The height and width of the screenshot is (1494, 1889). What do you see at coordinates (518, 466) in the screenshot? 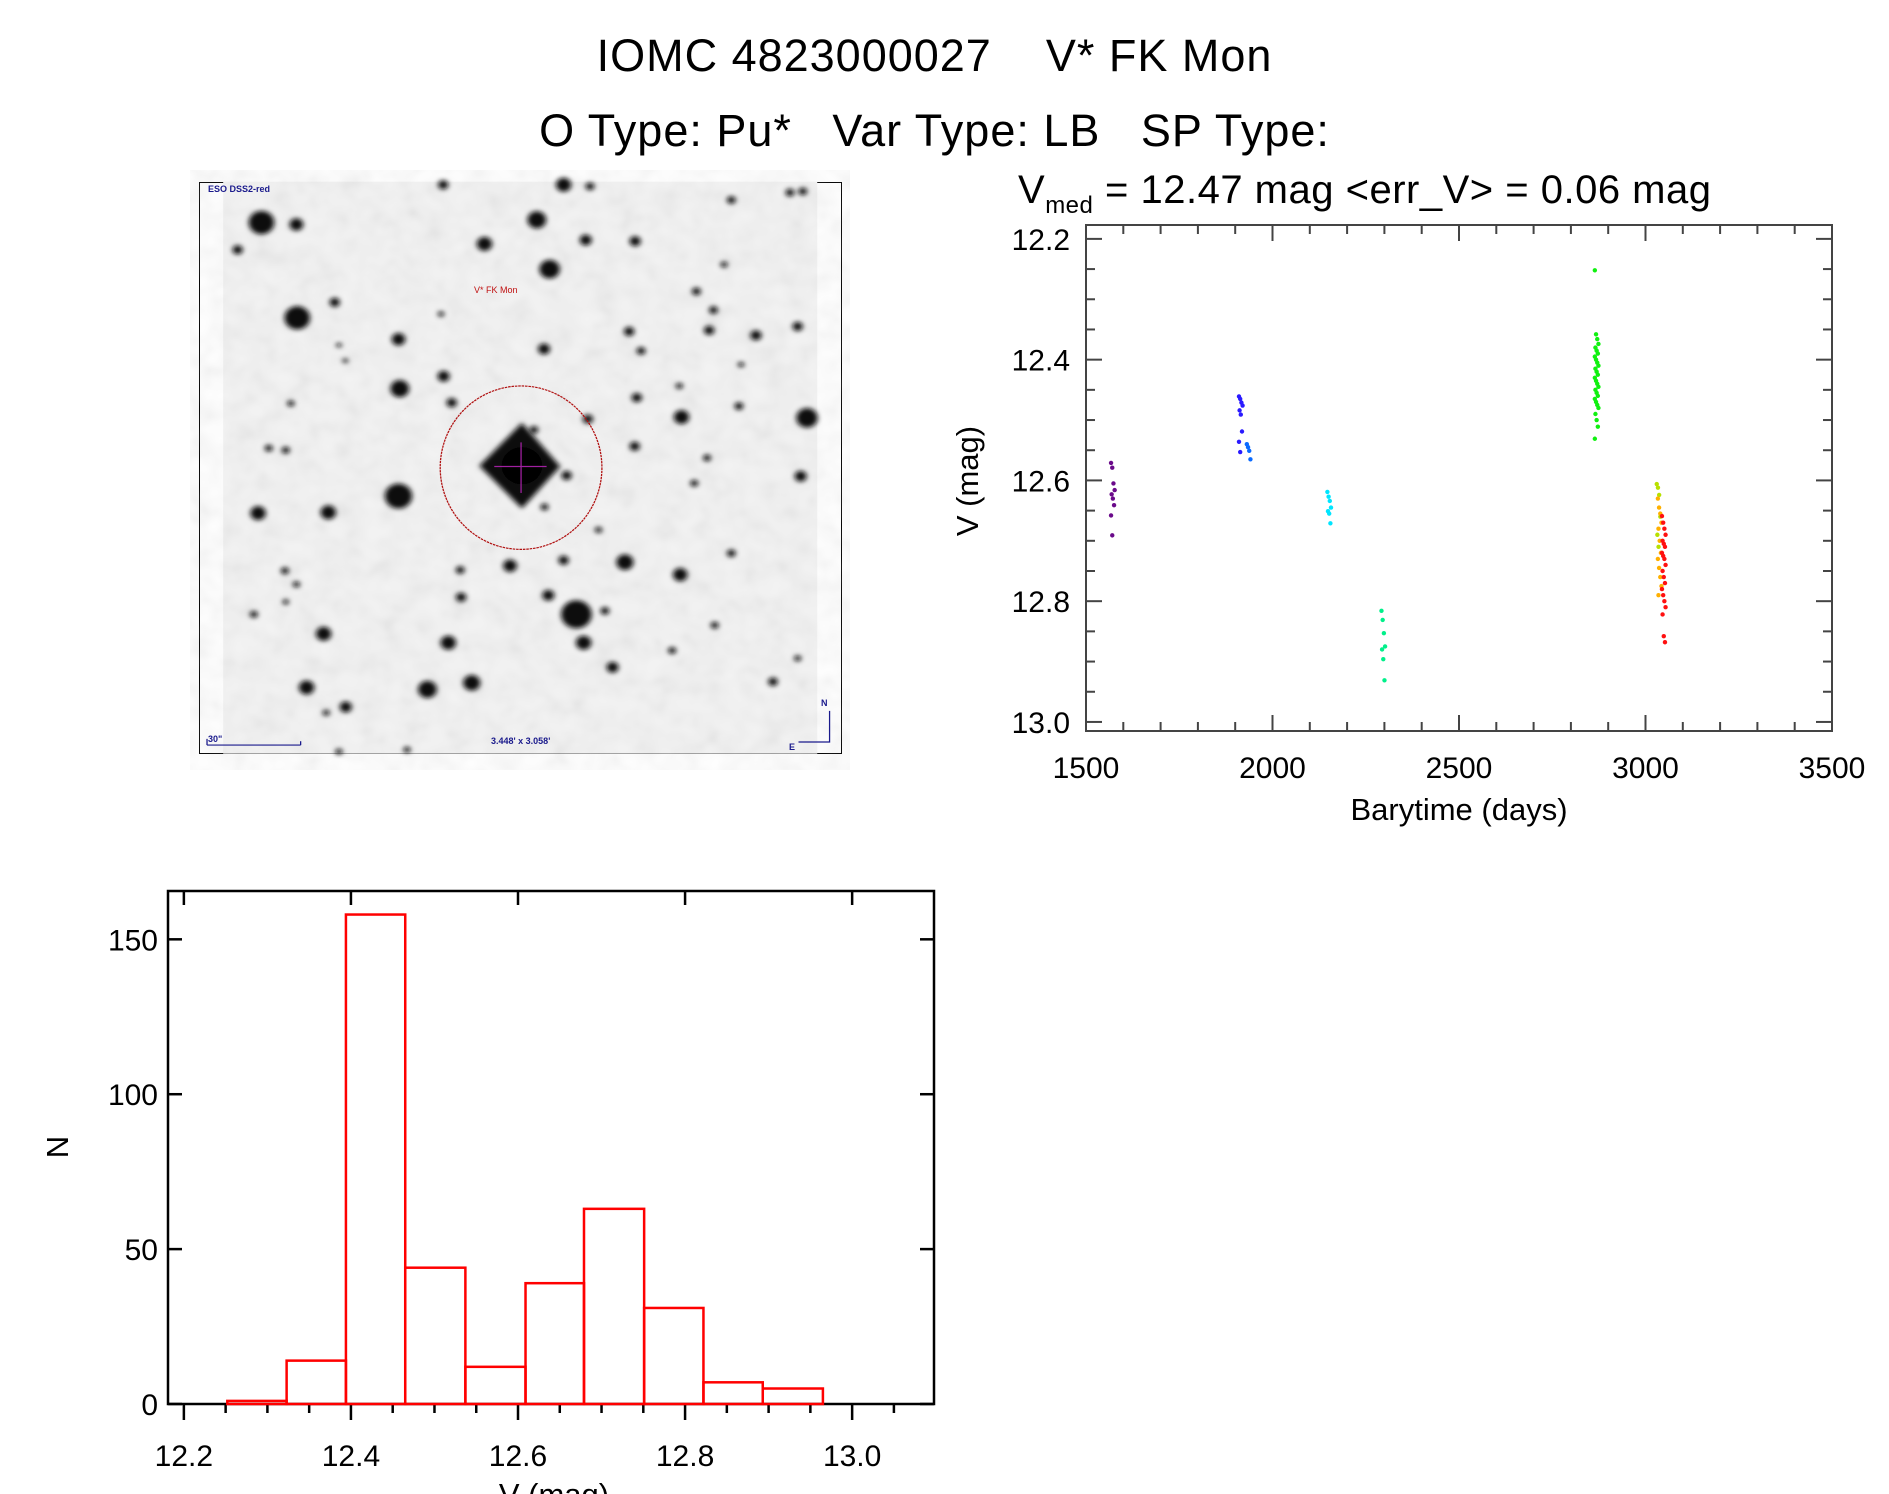
I see `finder-image` at bounding box center [518, 466].